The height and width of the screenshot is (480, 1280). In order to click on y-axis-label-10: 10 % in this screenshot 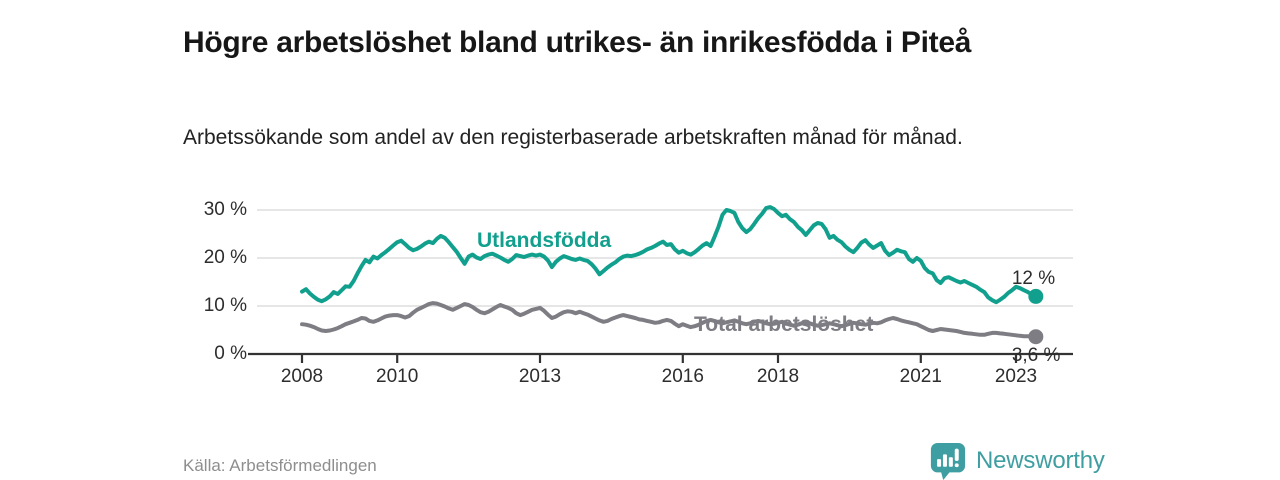, I will do `click(225, 305)`.